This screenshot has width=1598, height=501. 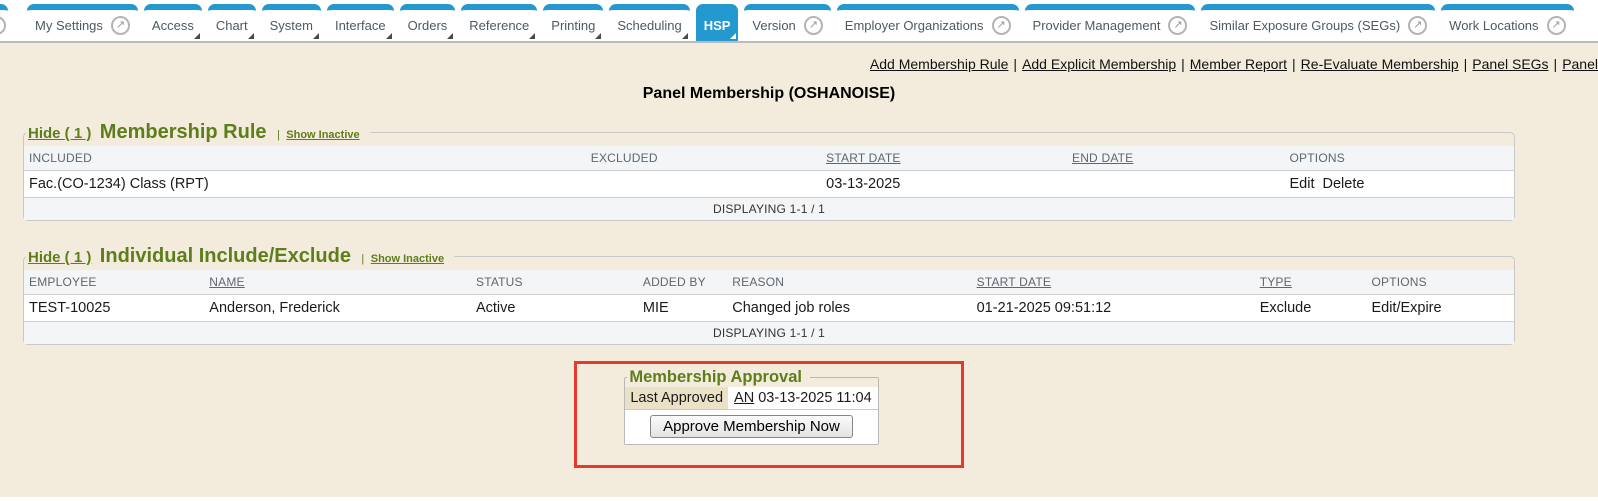 What do you see at coordinates (1510, 64) in the screenshot?
I see `action-link-panel-segs: Panel SEGs` at bounding box center [1510, 64].